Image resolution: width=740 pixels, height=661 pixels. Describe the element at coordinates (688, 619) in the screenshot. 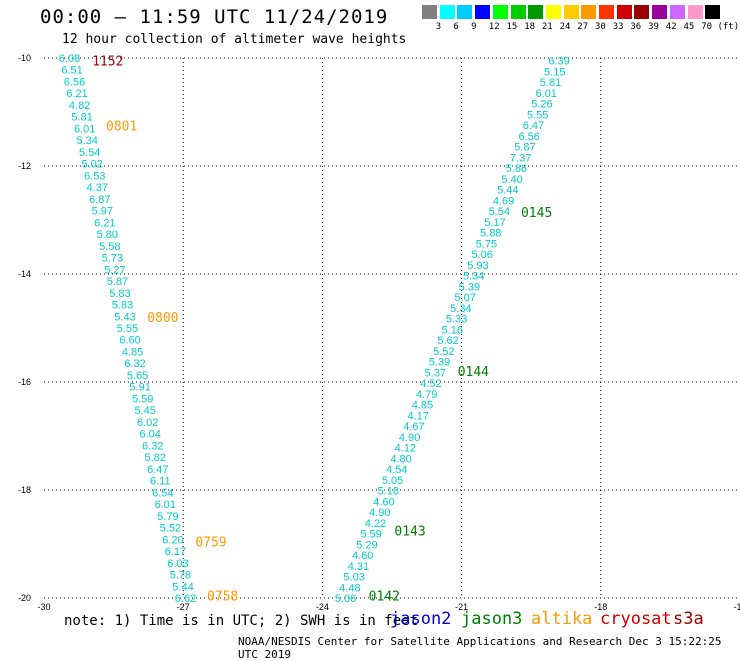

I see `satellite-legend-s3a: s3a` at that location.